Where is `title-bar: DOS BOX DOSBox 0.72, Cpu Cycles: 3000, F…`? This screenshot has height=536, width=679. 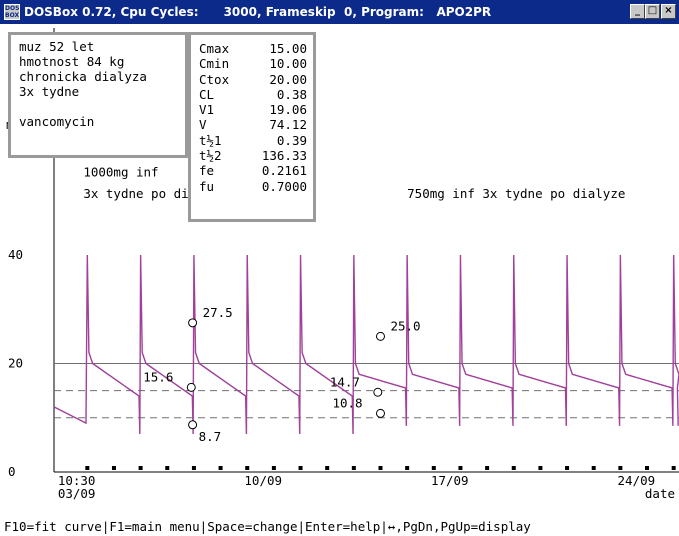 title-bar: DOS BOX DOSBox 0.72, Cpu Cycles: 3000, F… is located at coordinates (339, 12).